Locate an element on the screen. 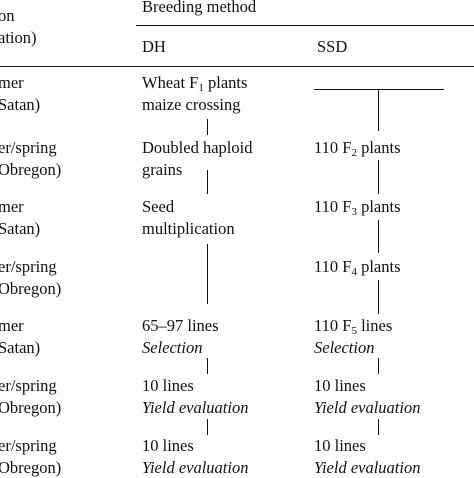  row-5-dh-line2: Selection is located at coordinates (172, 347).